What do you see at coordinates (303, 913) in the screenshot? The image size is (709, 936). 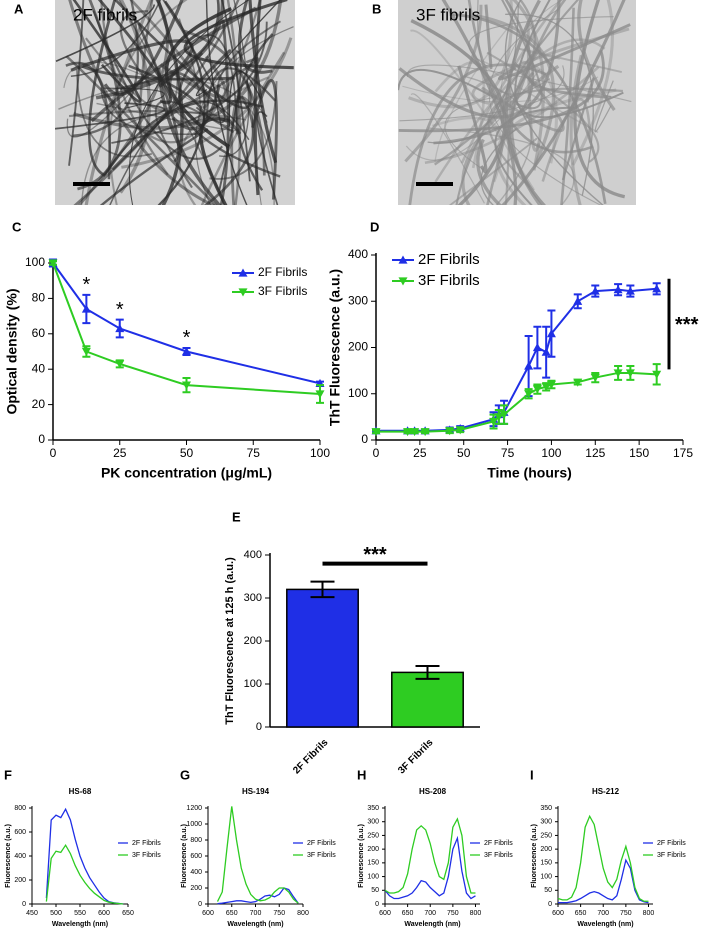 I see `x-tick-label: 800` at bounding box center [303, 913].